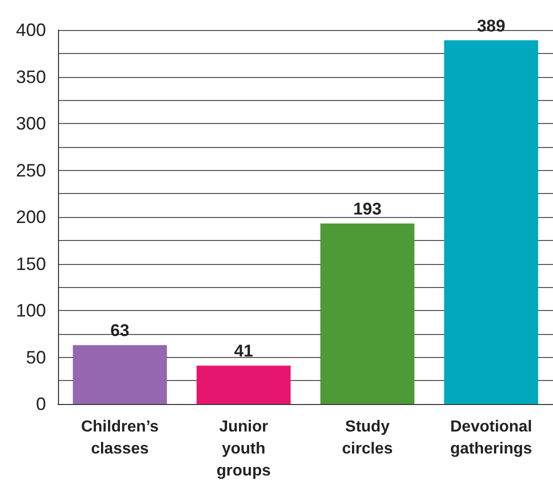  Describe the element at coordinates (367, 438) in the screenshot. I see `x-tick-label: Study circles` at that location.